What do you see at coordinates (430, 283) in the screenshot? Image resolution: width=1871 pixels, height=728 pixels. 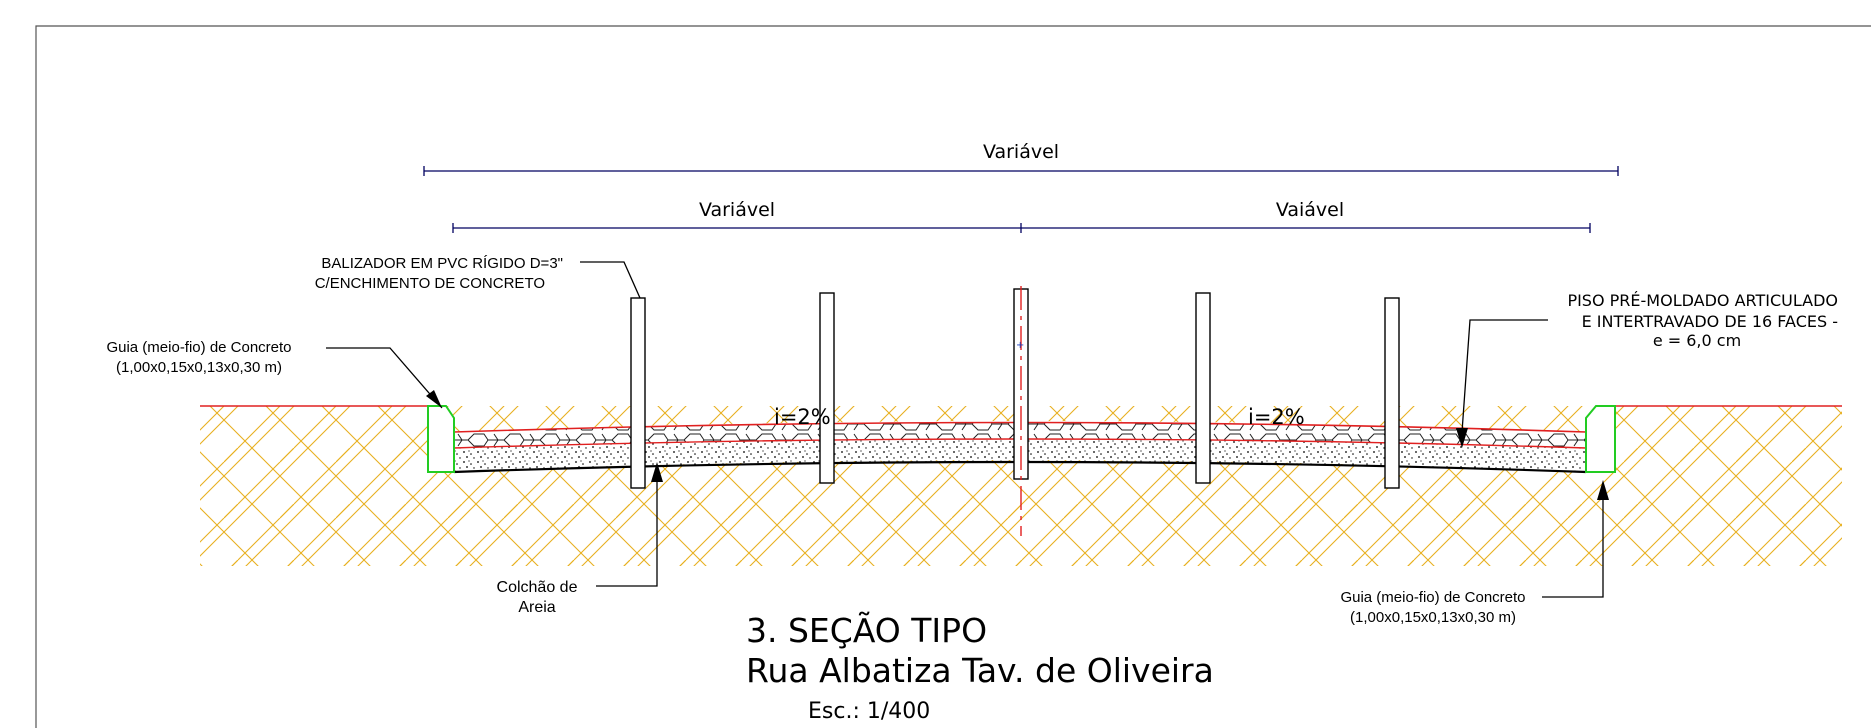 I see `balizador-label-2: C/ENCHIMENTO DE CONCRETO` at bounding box center [430, 283].